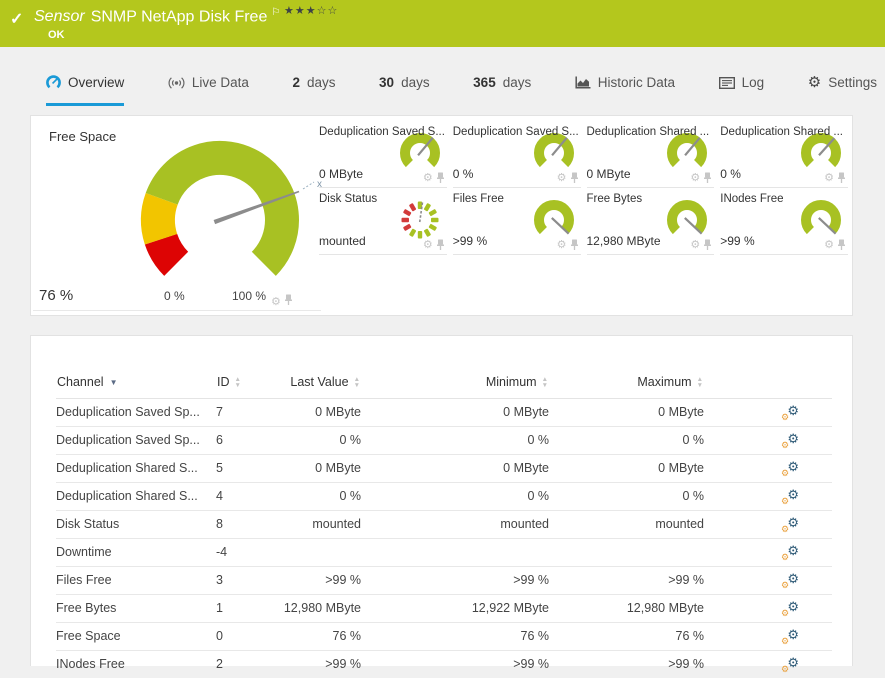 The width and height of the screenshot is (885, 678). What do you see at coordinates (249, 296) in the screenshot?
I see `gauge-scale-max: 100 %` at bounding box center [249, 296].